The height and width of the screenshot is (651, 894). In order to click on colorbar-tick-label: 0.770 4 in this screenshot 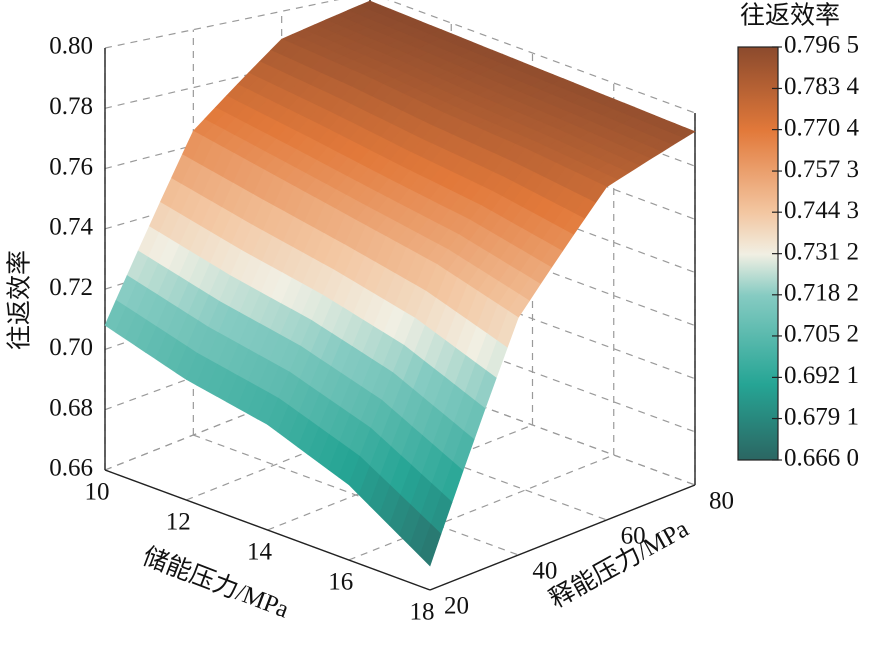, I will do `click(822, 127)`.